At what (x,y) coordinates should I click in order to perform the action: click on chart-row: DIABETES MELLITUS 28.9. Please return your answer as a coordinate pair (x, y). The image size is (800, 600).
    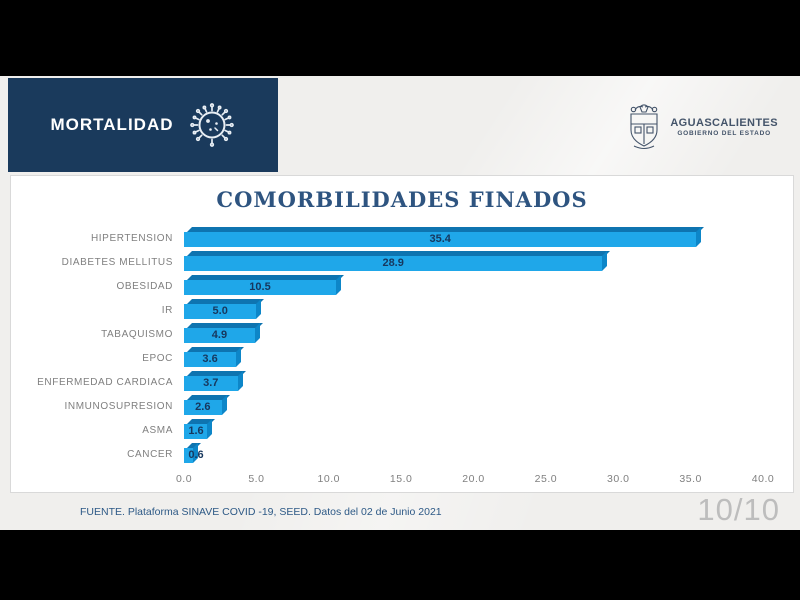
    Looking at the image, I should click on (403, 262).